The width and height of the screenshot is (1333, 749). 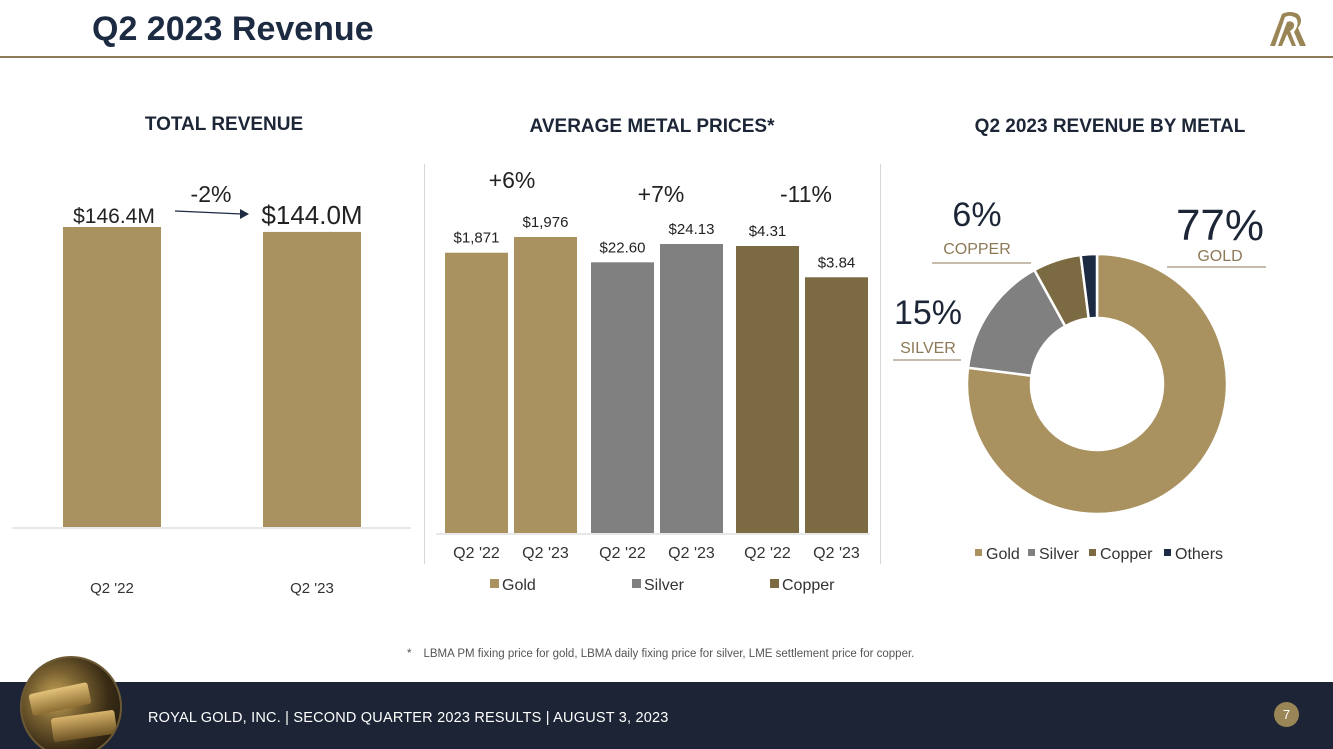 I want to click on page-title: Q2 2023 Revenue, so click(x=233, y=29).